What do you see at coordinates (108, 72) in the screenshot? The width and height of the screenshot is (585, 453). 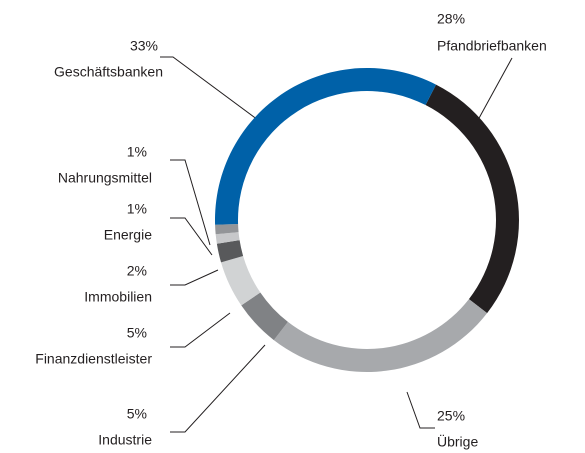 I see `category-label: Geschäftsbanken` at bounding box center [108, 72].